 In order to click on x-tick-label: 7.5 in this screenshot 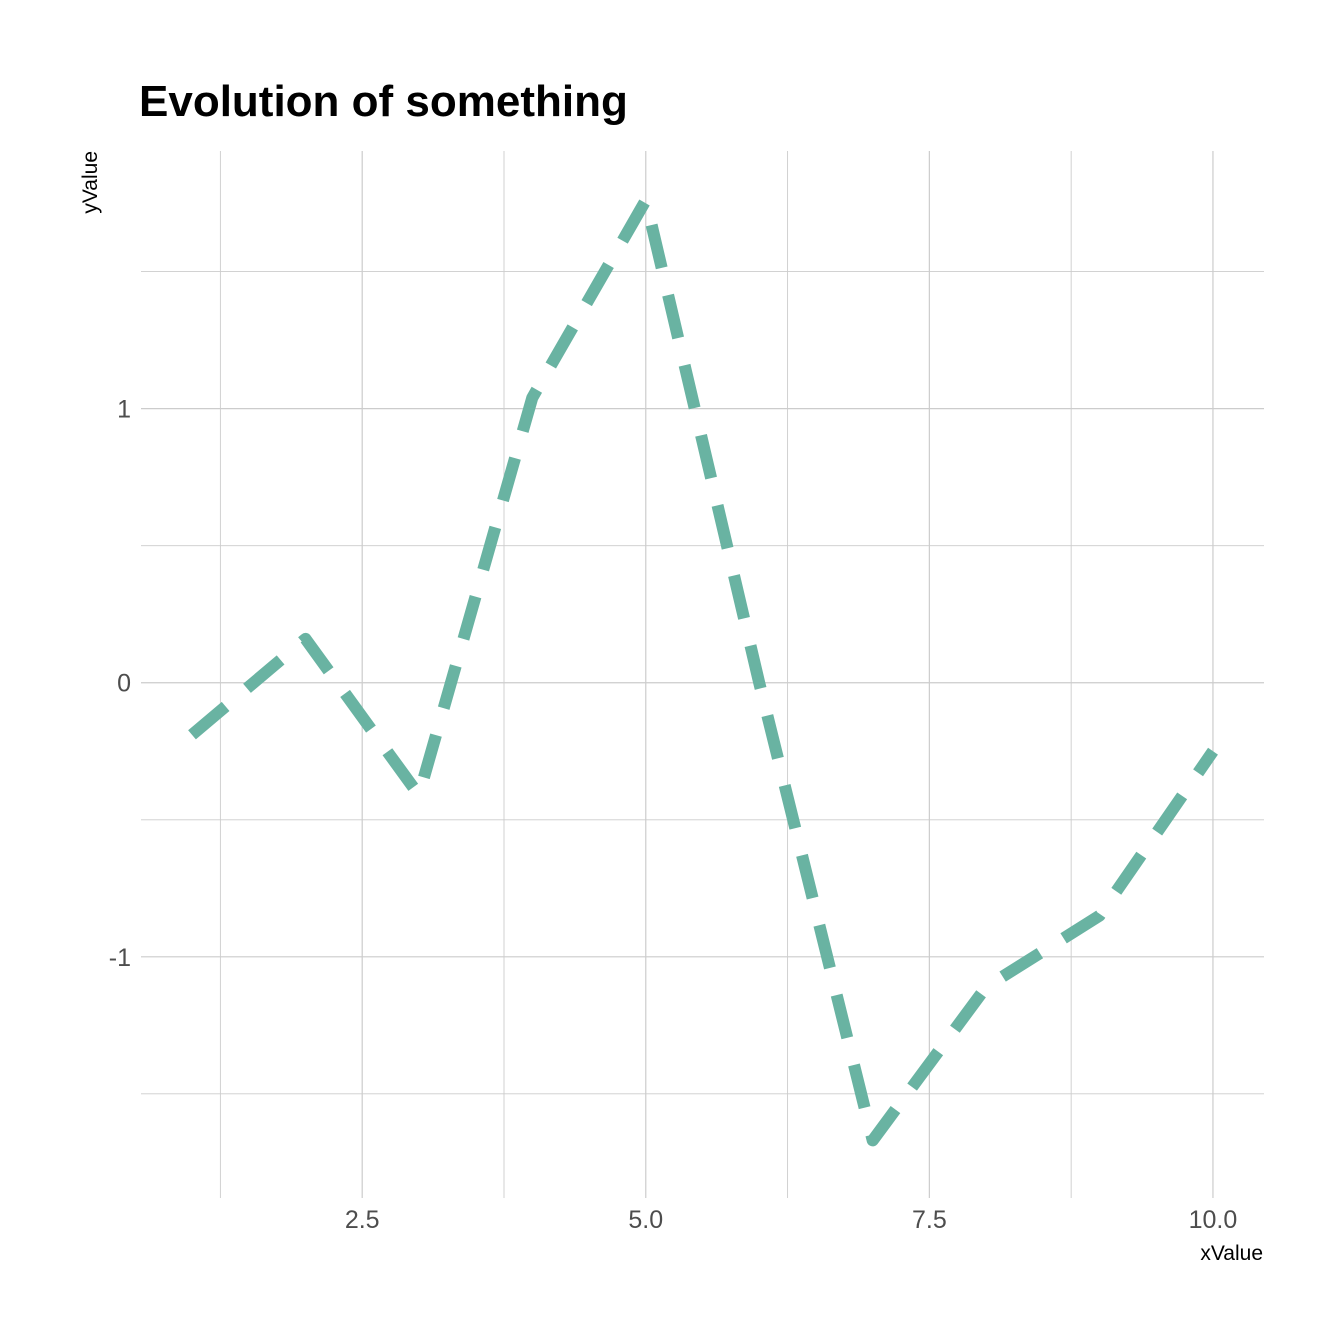, I will do `click(929, 1220)`.